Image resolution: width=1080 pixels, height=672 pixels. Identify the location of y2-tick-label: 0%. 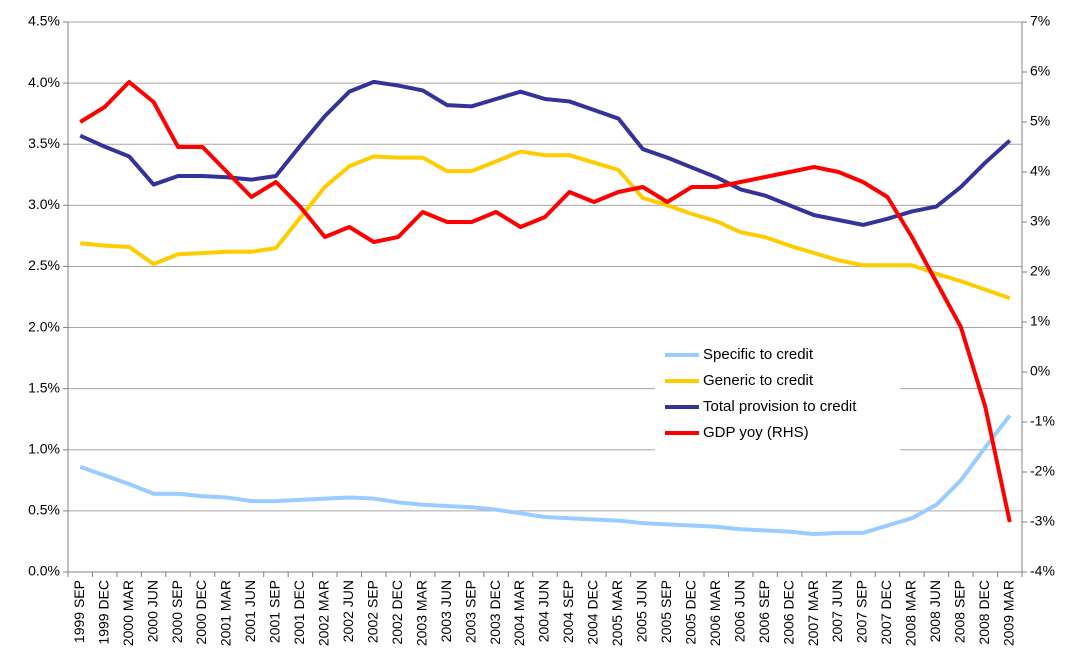
(1040, 371).